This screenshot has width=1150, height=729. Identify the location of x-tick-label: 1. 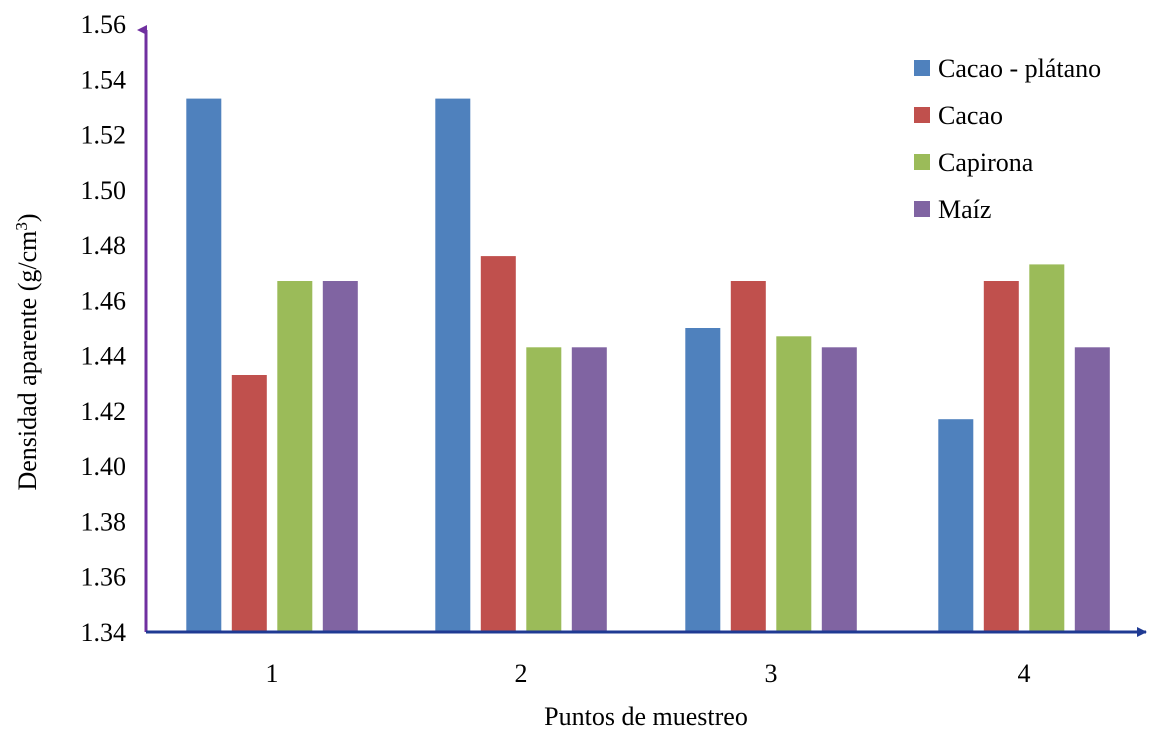
(272, 673).